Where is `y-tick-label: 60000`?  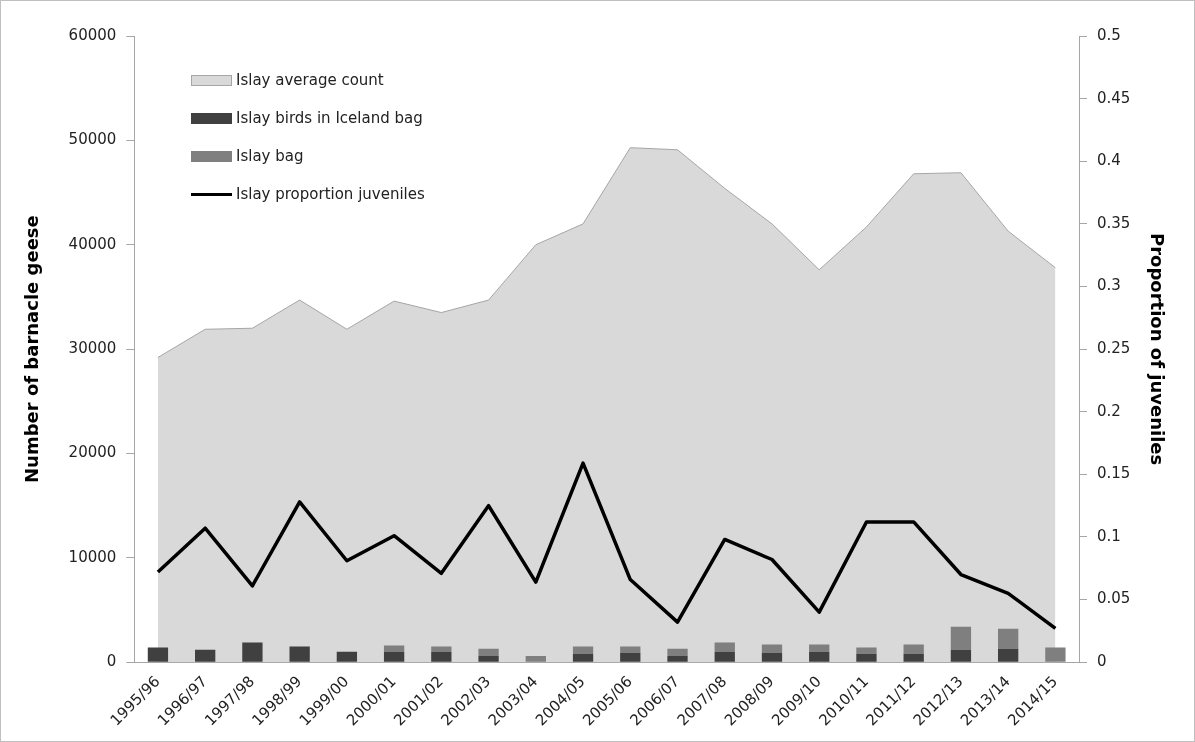 y-tick-label: 60000 is located at coordinates (92, 34).